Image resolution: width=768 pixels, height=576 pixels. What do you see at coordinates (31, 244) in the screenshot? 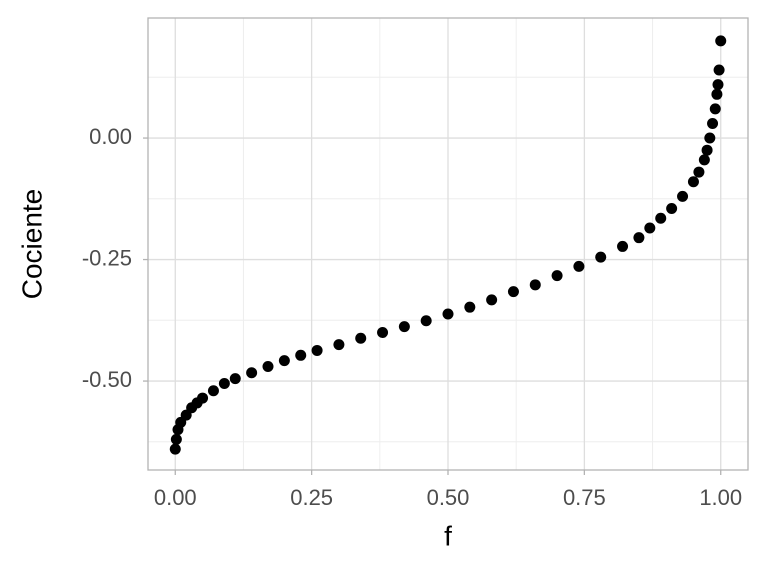
I see `y-axis-label: Cociente` at bounding box center [31, 244].